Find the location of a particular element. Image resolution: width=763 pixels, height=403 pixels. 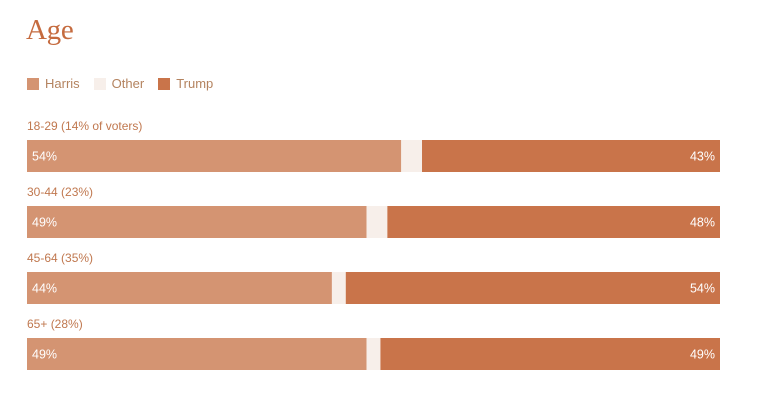

legend-swatch-other is located at coordinates (99, 83).